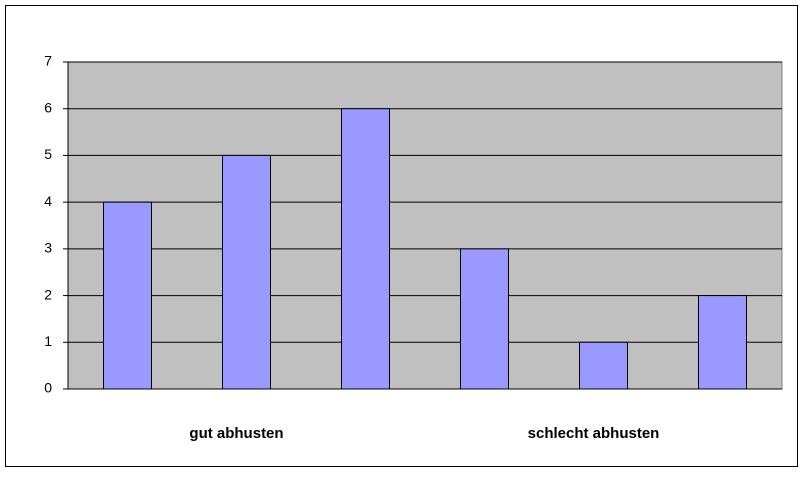  What do you see at coordinates (48, 294) in the screenshot?
I see `y-tick-label: 2` at bounding box center [48, 294].